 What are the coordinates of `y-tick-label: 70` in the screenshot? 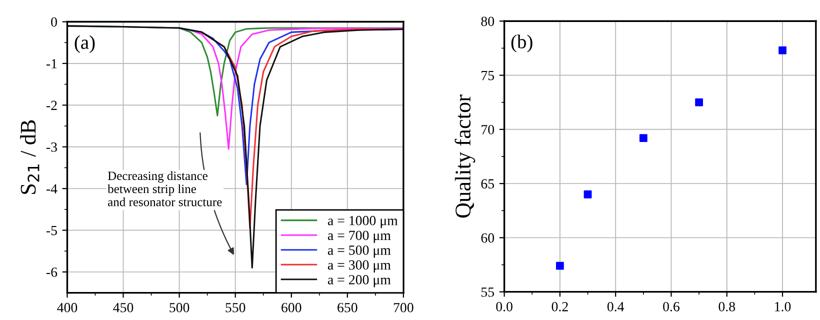 It's located at (488, 129).